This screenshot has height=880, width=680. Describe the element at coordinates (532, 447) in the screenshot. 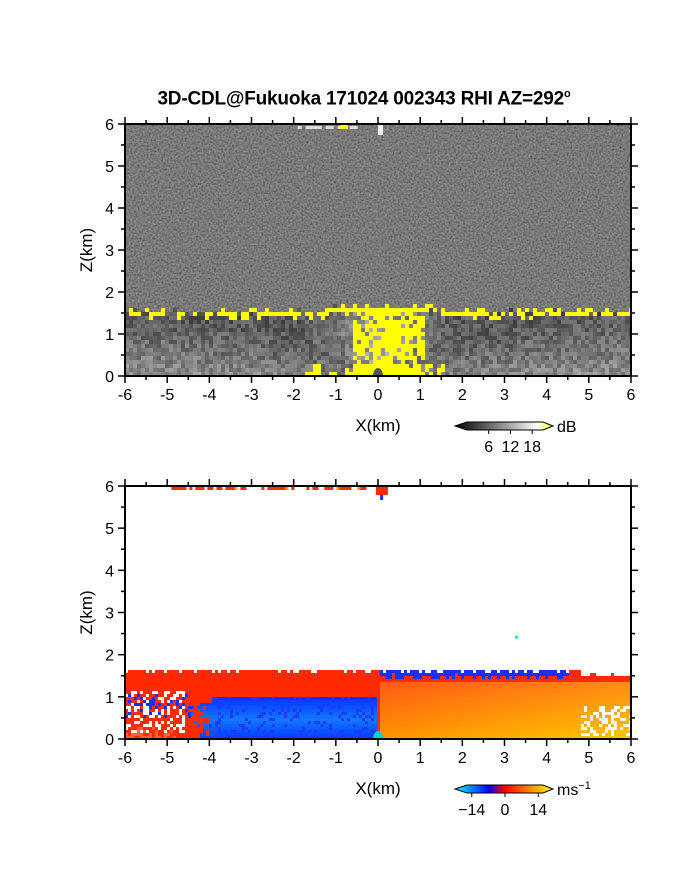

I see `colorbar-tick-label: 18` at that location.